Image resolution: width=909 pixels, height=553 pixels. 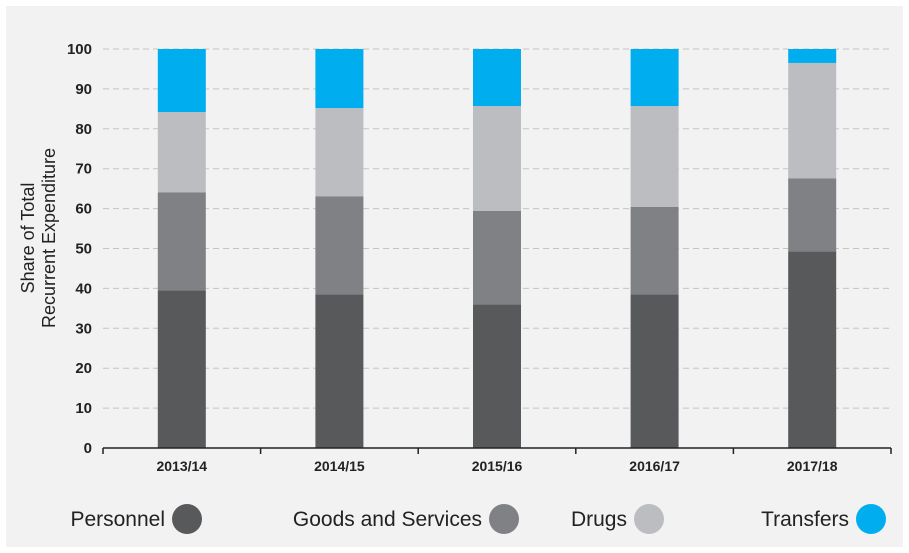 I want to click on y-tick-label: 0, so click(x=88, y=448).